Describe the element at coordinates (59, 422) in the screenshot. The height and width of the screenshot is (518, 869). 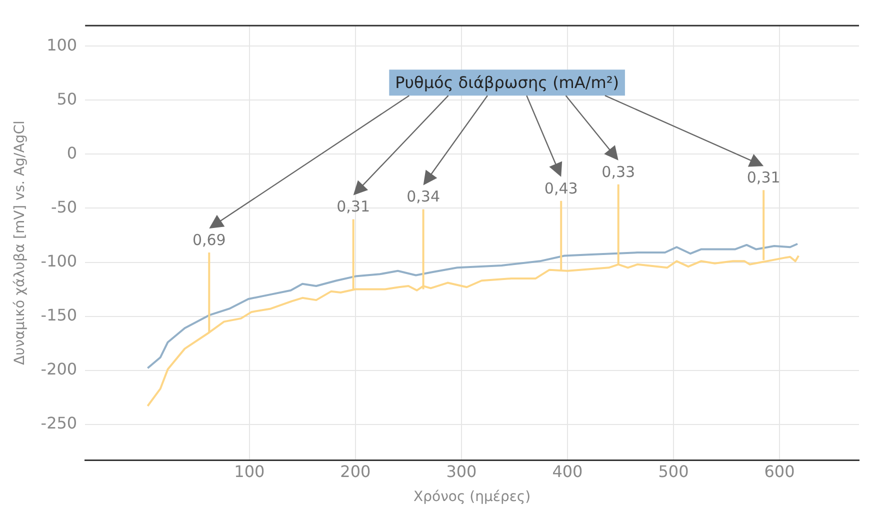
I see `y-tick-label: -250` at that location.